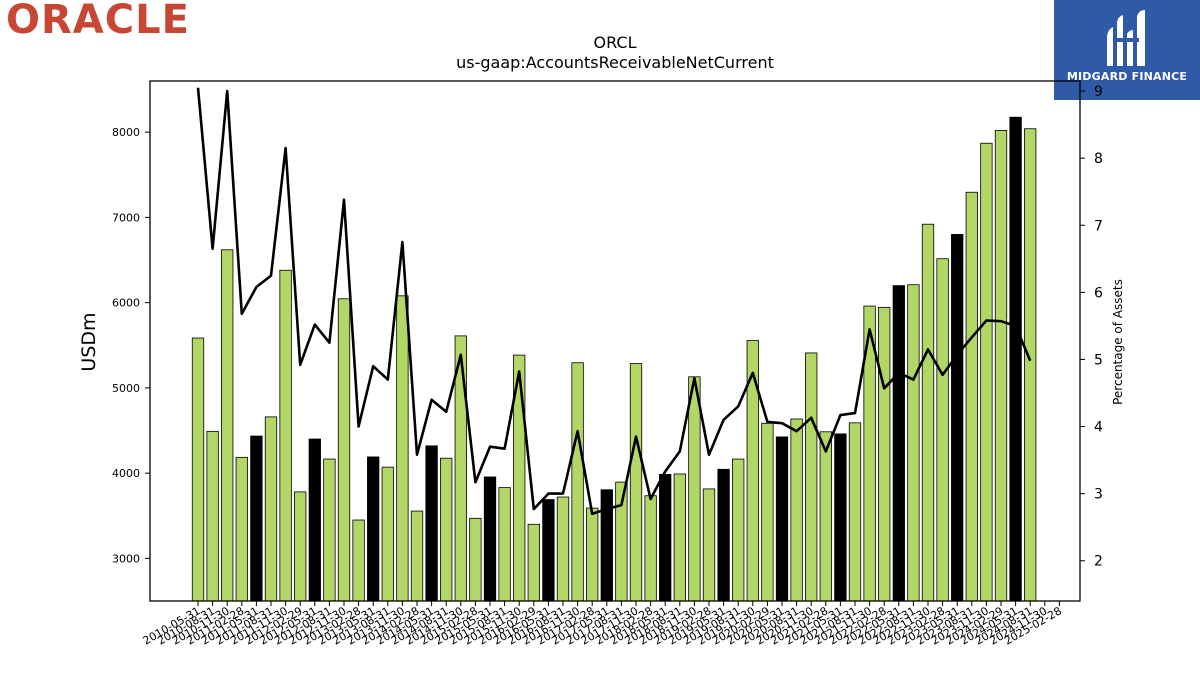  Describe the element at coordinates (1098, 92) in the screenshot. I see `y2-tick-label: 9` at that location.